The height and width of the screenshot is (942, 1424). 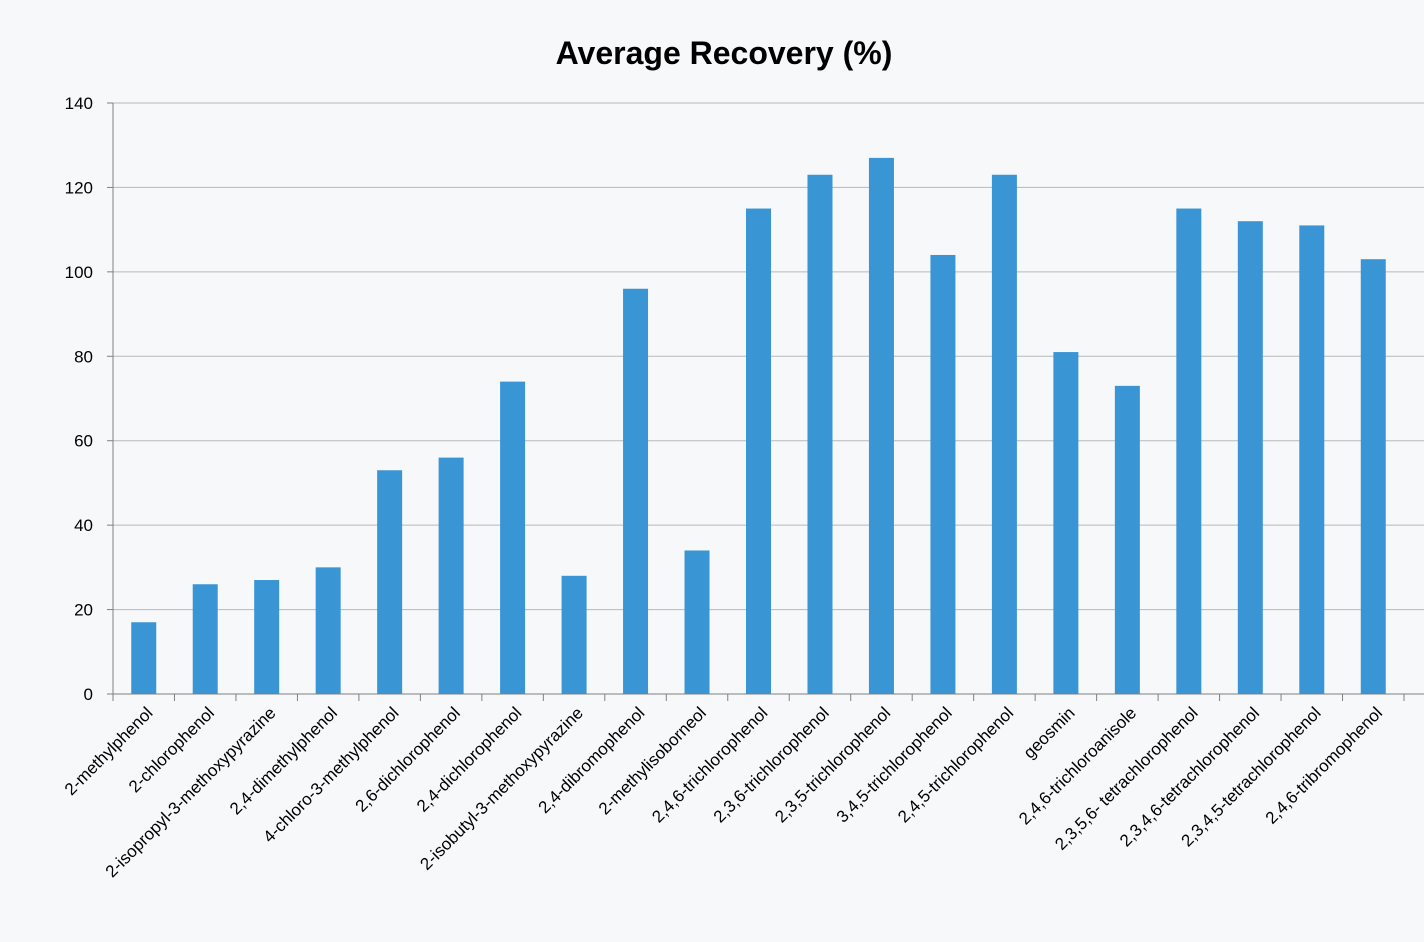 I want to click on y-tick-labels: 0 20 40 60 80 100 120 140, so click(x=79, y=399).